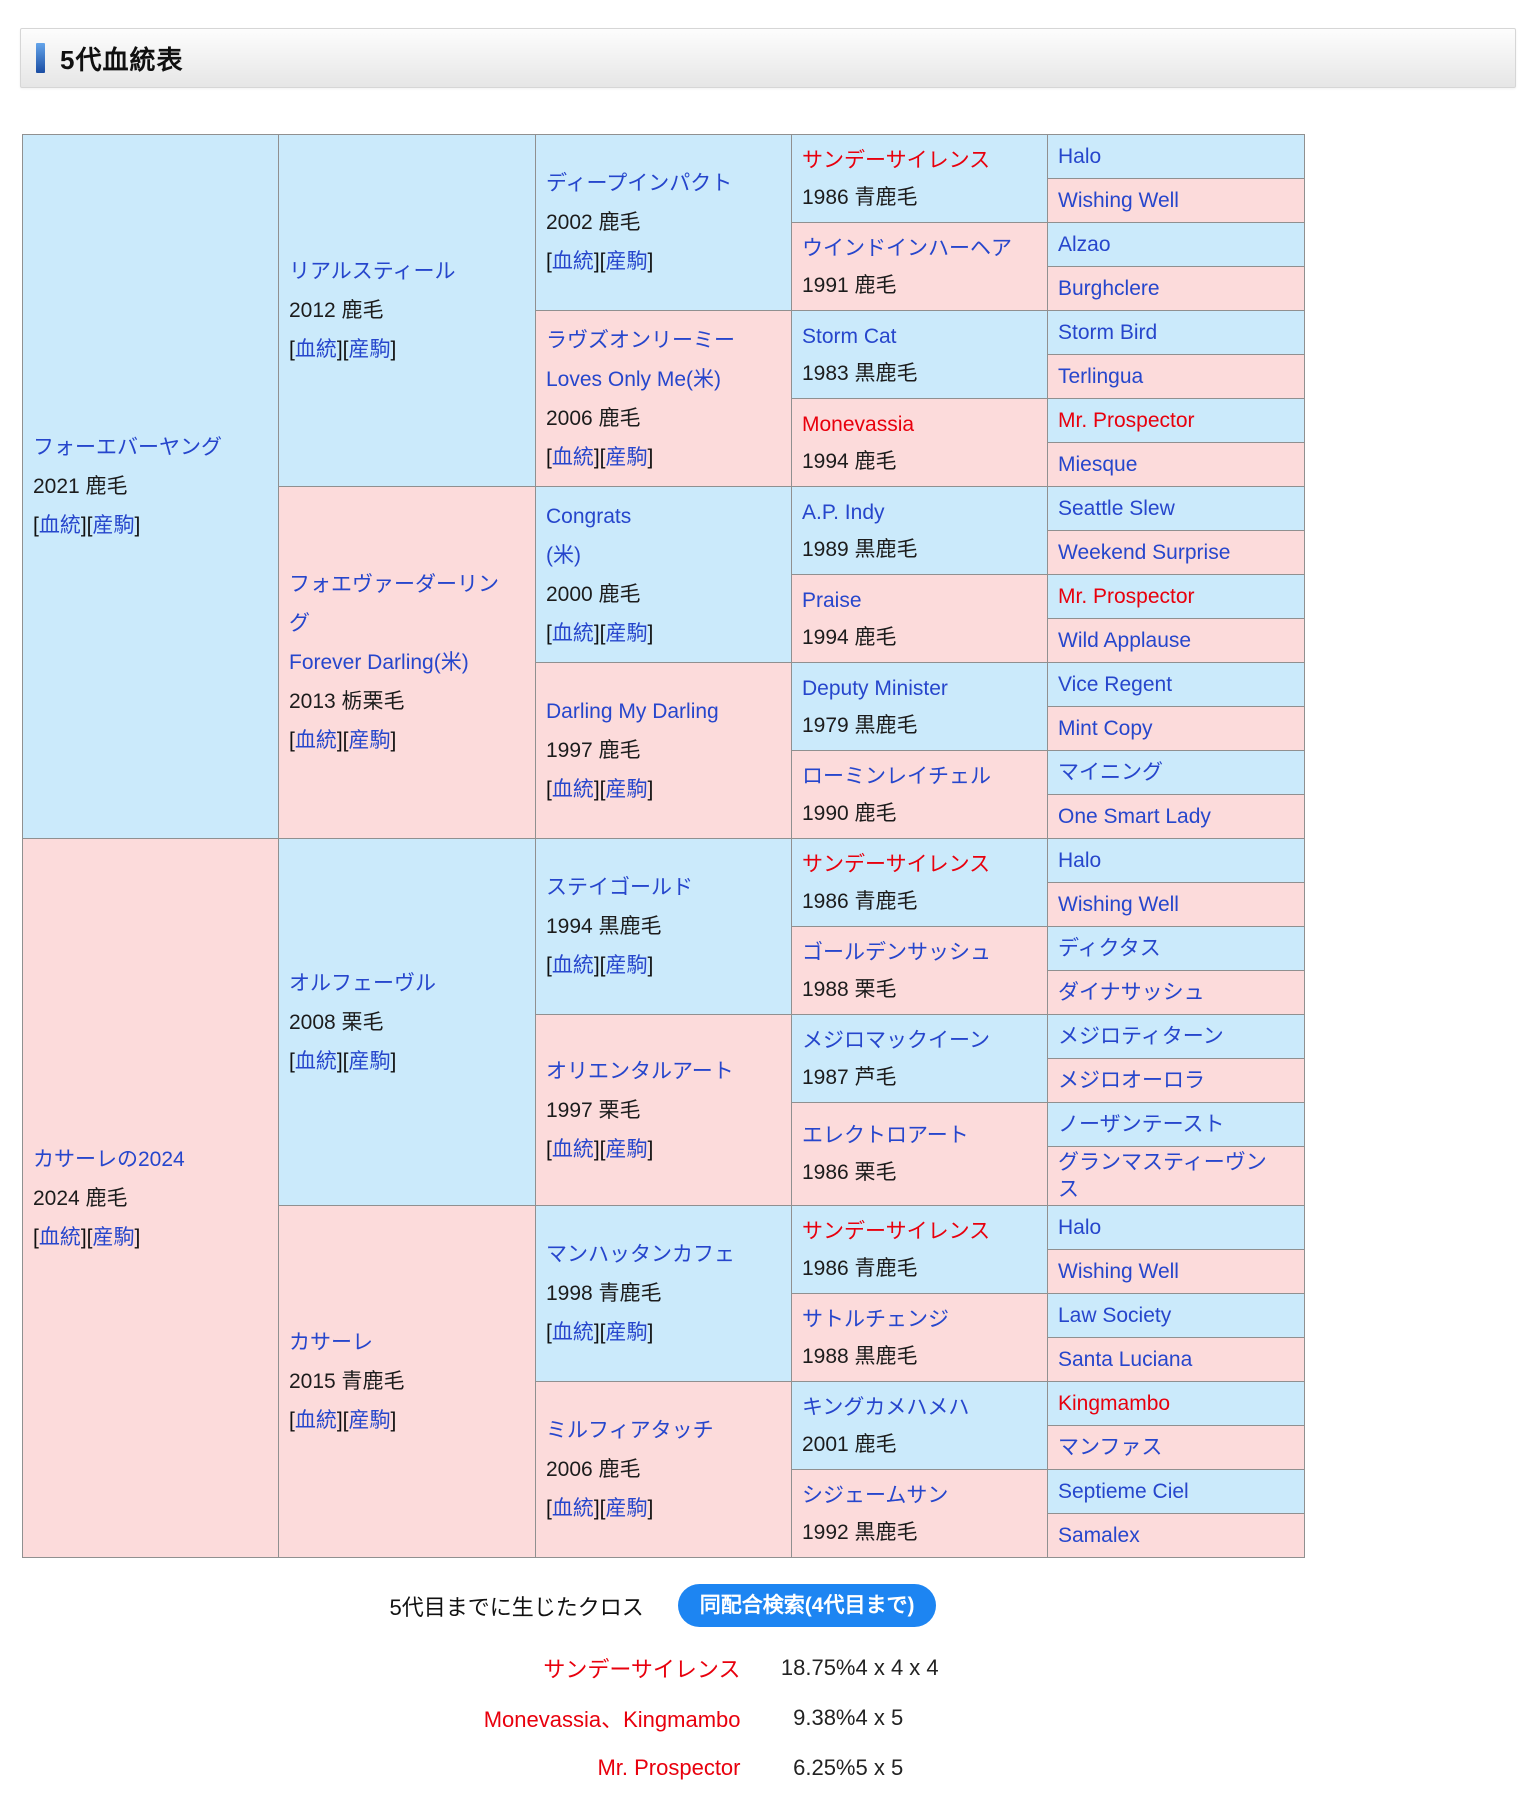 Image resolution: width=1536 pixels, height=1813 pixels. What do you see at coordinates (907, 248) in the screenshot?
I see `horse-name-link: ウインドインハーヘア` at bounding box center [907, 248].